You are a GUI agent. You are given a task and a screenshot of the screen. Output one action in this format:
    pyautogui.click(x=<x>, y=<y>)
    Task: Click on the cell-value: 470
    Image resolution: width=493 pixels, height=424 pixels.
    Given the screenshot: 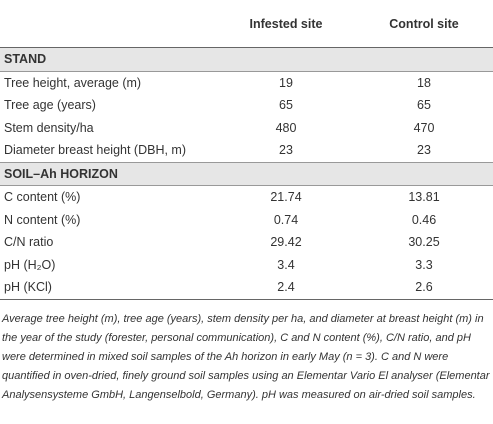 What is the action you would take?
    pyautogui.click(x=424, y=127)
    